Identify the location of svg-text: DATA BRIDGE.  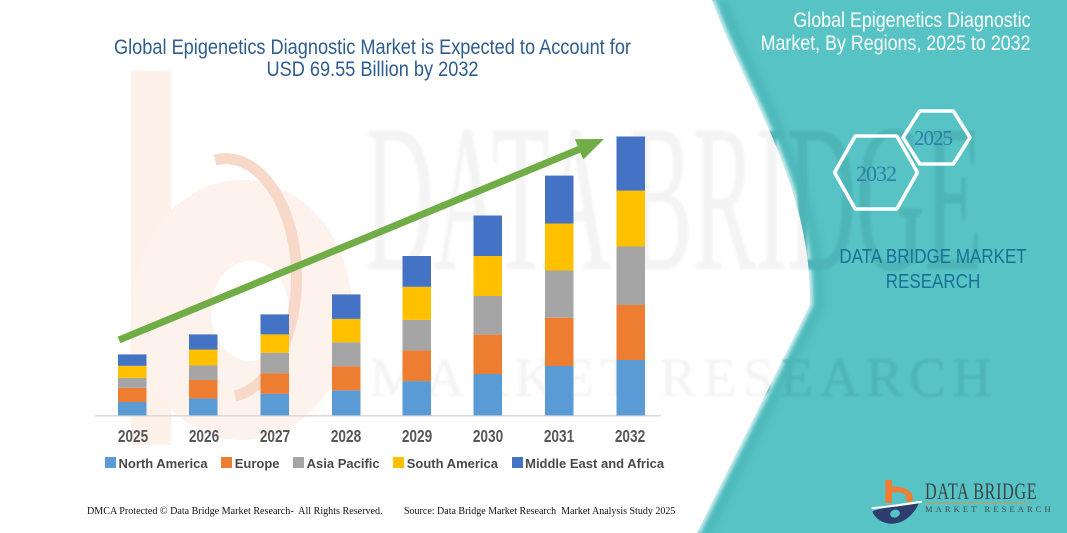
(981, 491).